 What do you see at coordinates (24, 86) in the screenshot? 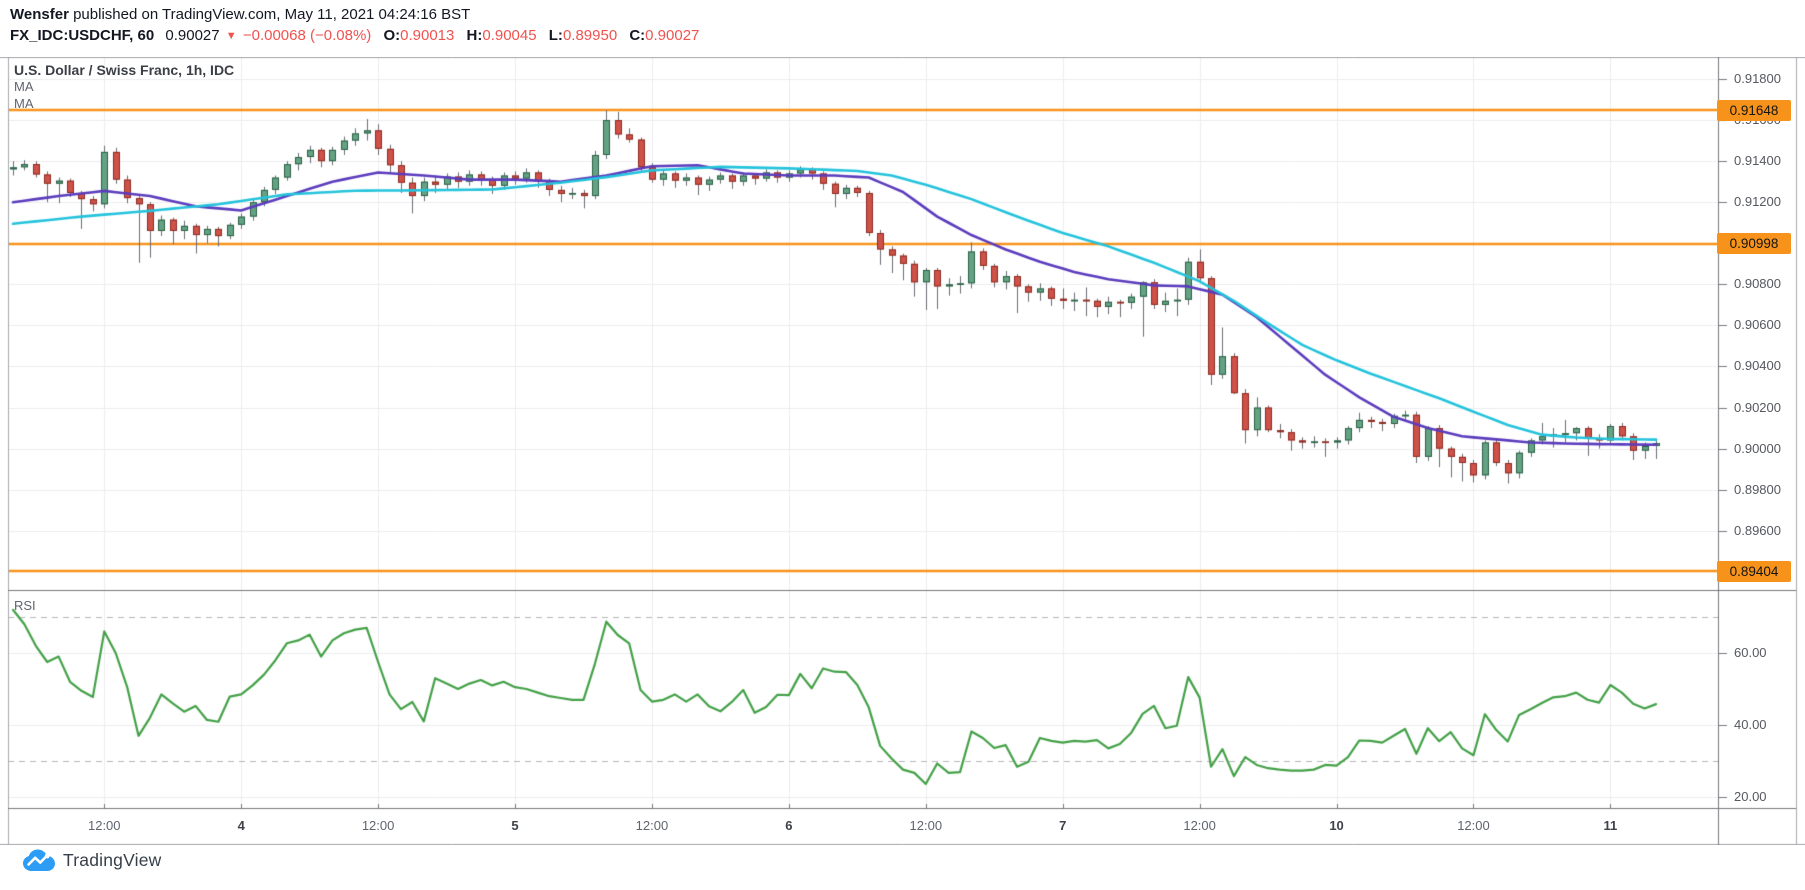
I see `ma-legend-1: MA` at bounding box center [24, 86].